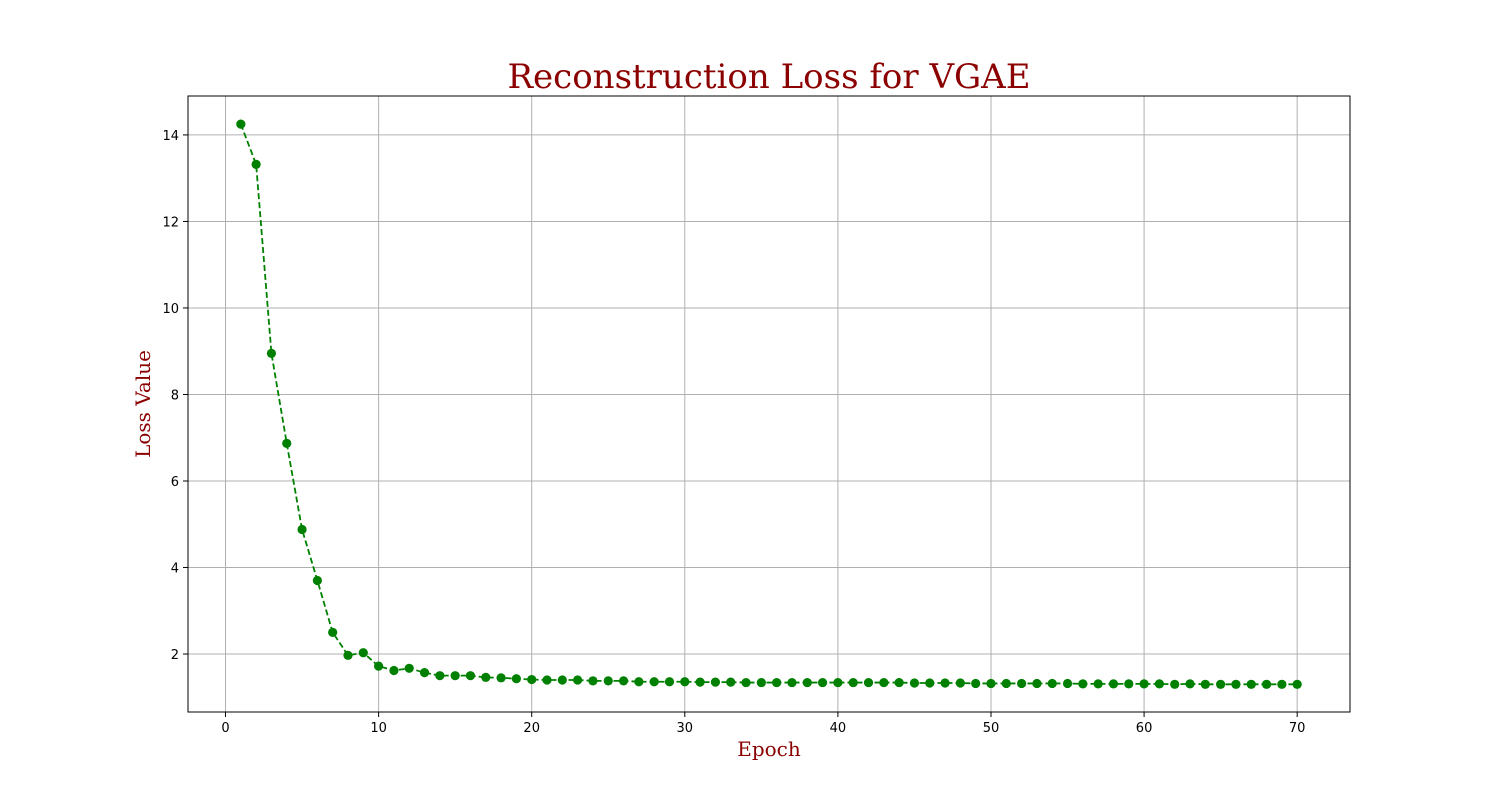 Image resolution: width=1500 pixels, height=800 pixels. What do you see at coordinates (378, 728) in the screenshot?
I see `x-tick-label: 10` at bounding box center [378, 728].